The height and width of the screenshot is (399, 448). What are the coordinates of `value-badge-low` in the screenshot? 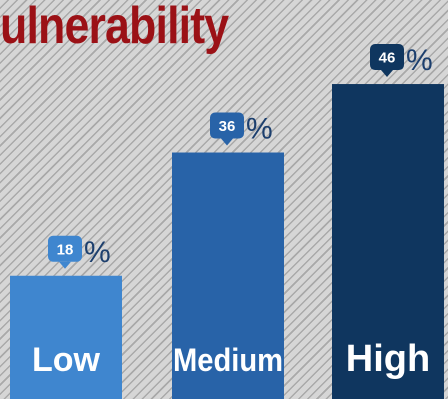 It's located at (65, 248).